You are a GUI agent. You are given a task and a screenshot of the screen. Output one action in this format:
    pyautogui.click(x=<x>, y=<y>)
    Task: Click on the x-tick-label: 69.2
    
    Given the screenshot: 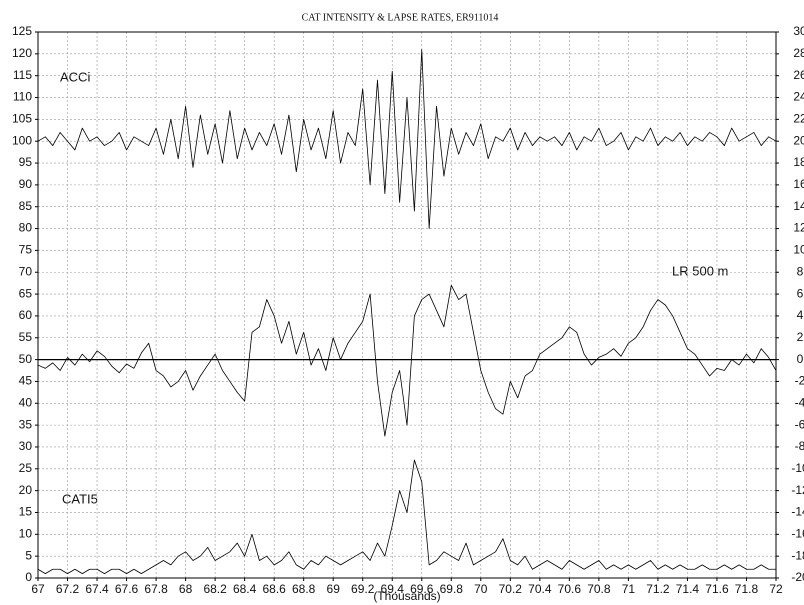 What is the action you would take?
    pyautogui.click(x=363, y=589)
    